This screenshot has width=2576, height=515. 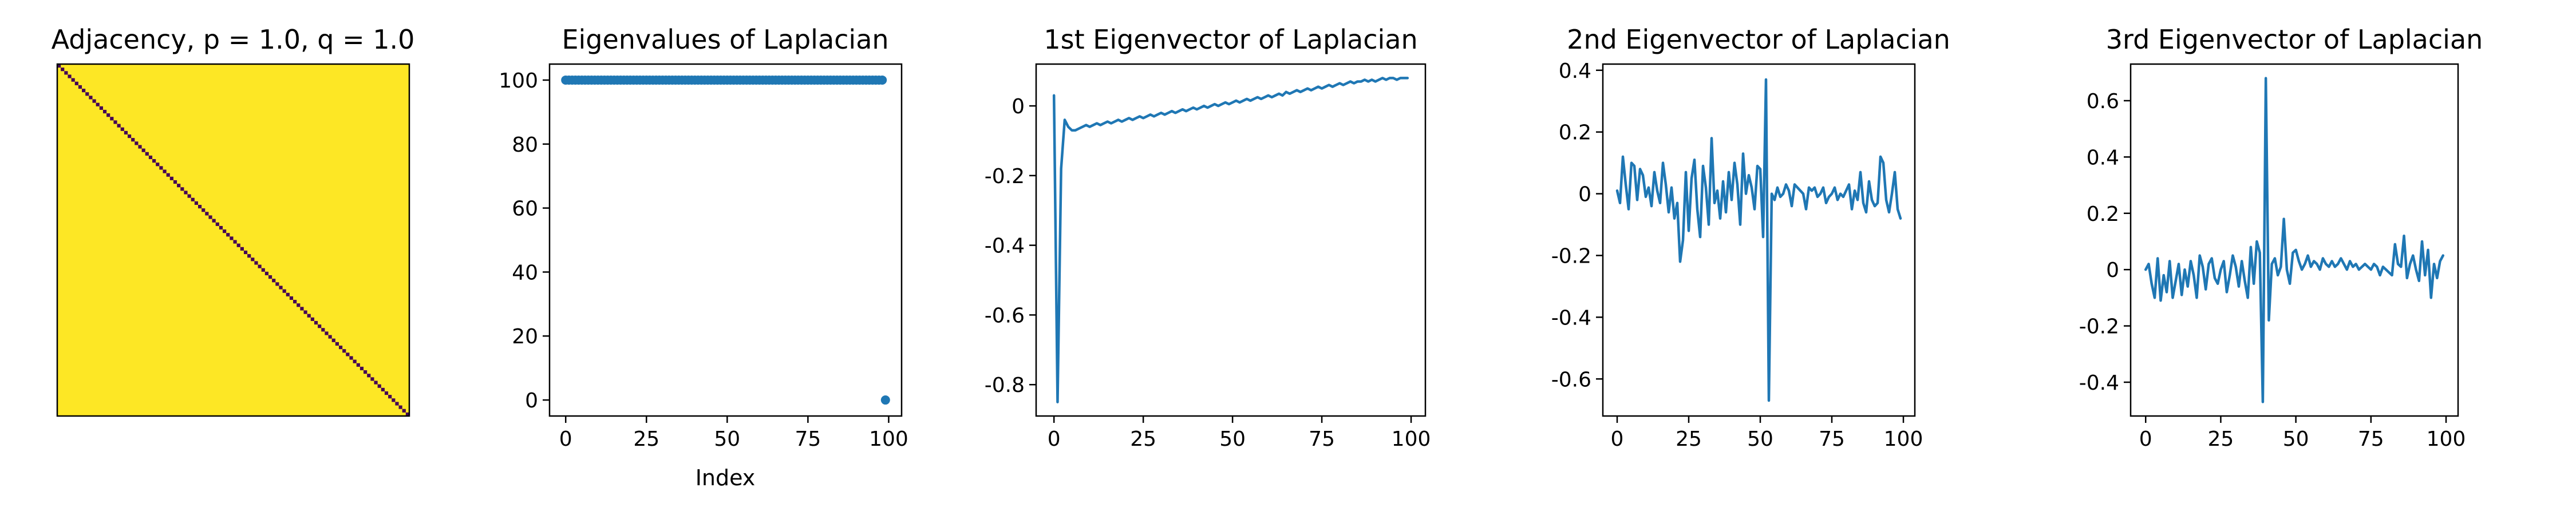 I want to click on y-tick-label: -0.2, so click(x=1571, y=256).